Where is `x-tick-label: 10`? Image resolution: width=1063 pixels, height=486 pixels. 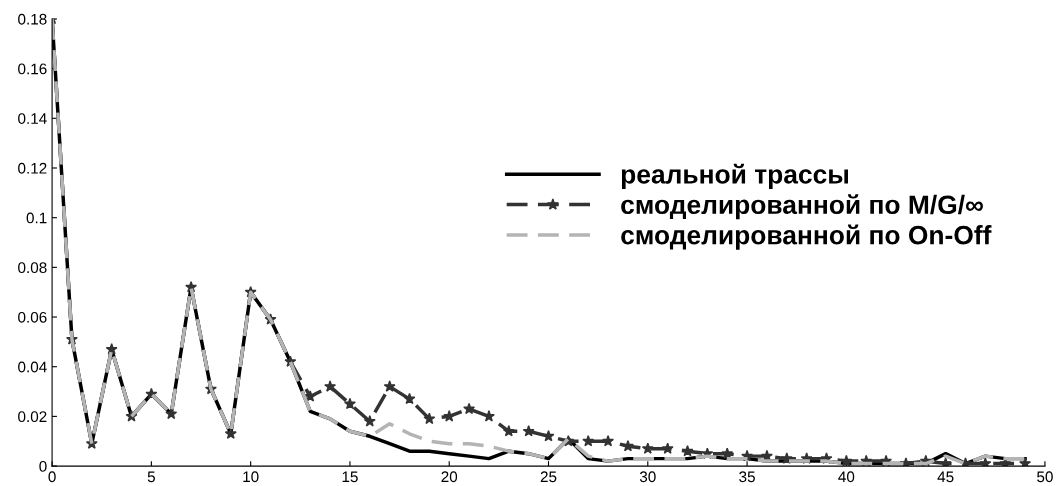 x-tick-label: 10 is located at coordinates (251, 477).